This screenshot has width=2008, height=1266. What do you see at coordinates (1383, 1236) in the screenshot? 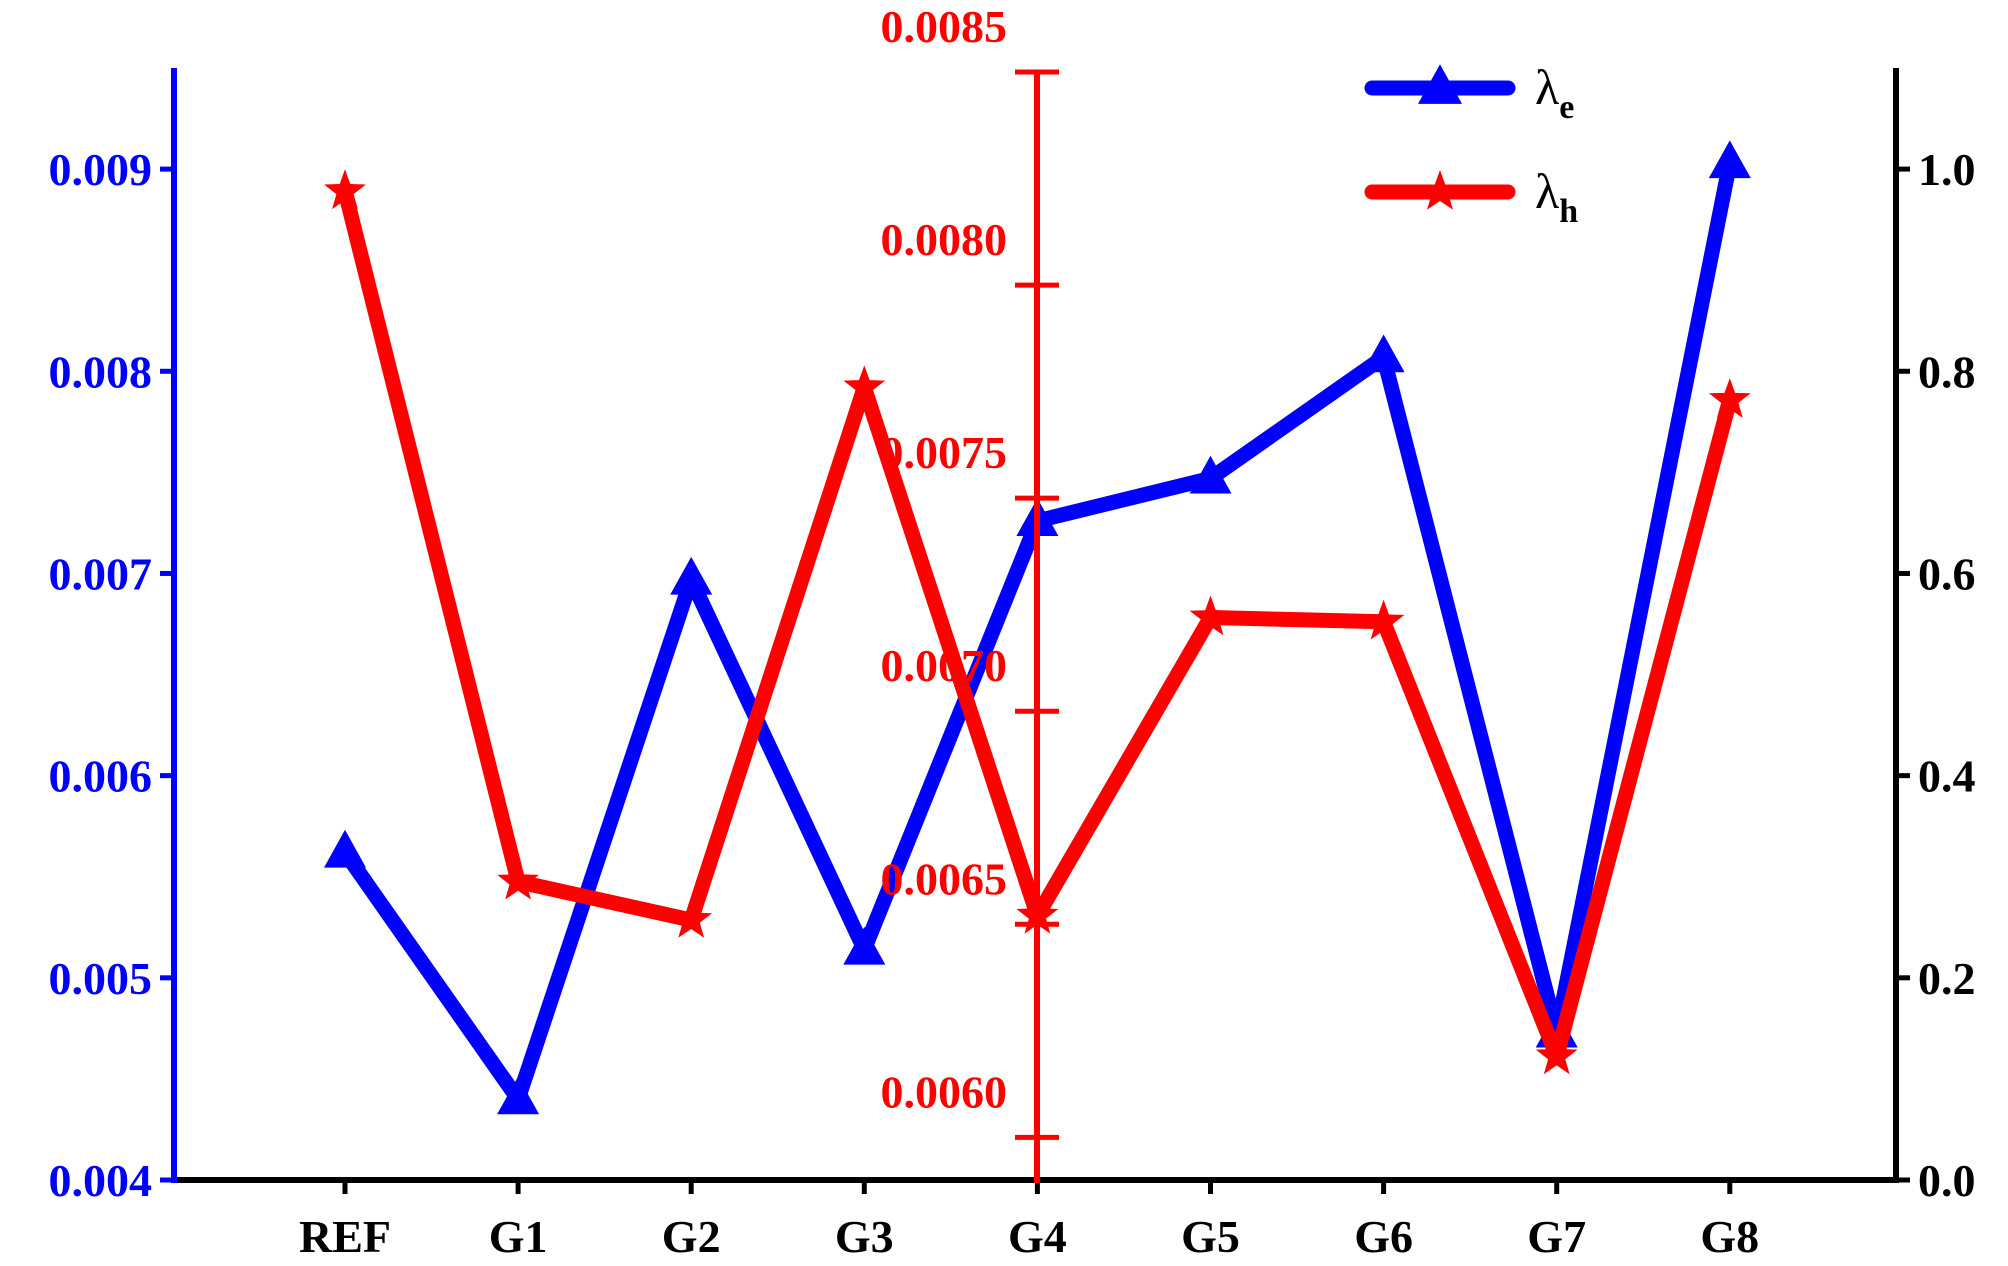
I see `x-tick-label: G6` at bounding box center [1383, 1236].